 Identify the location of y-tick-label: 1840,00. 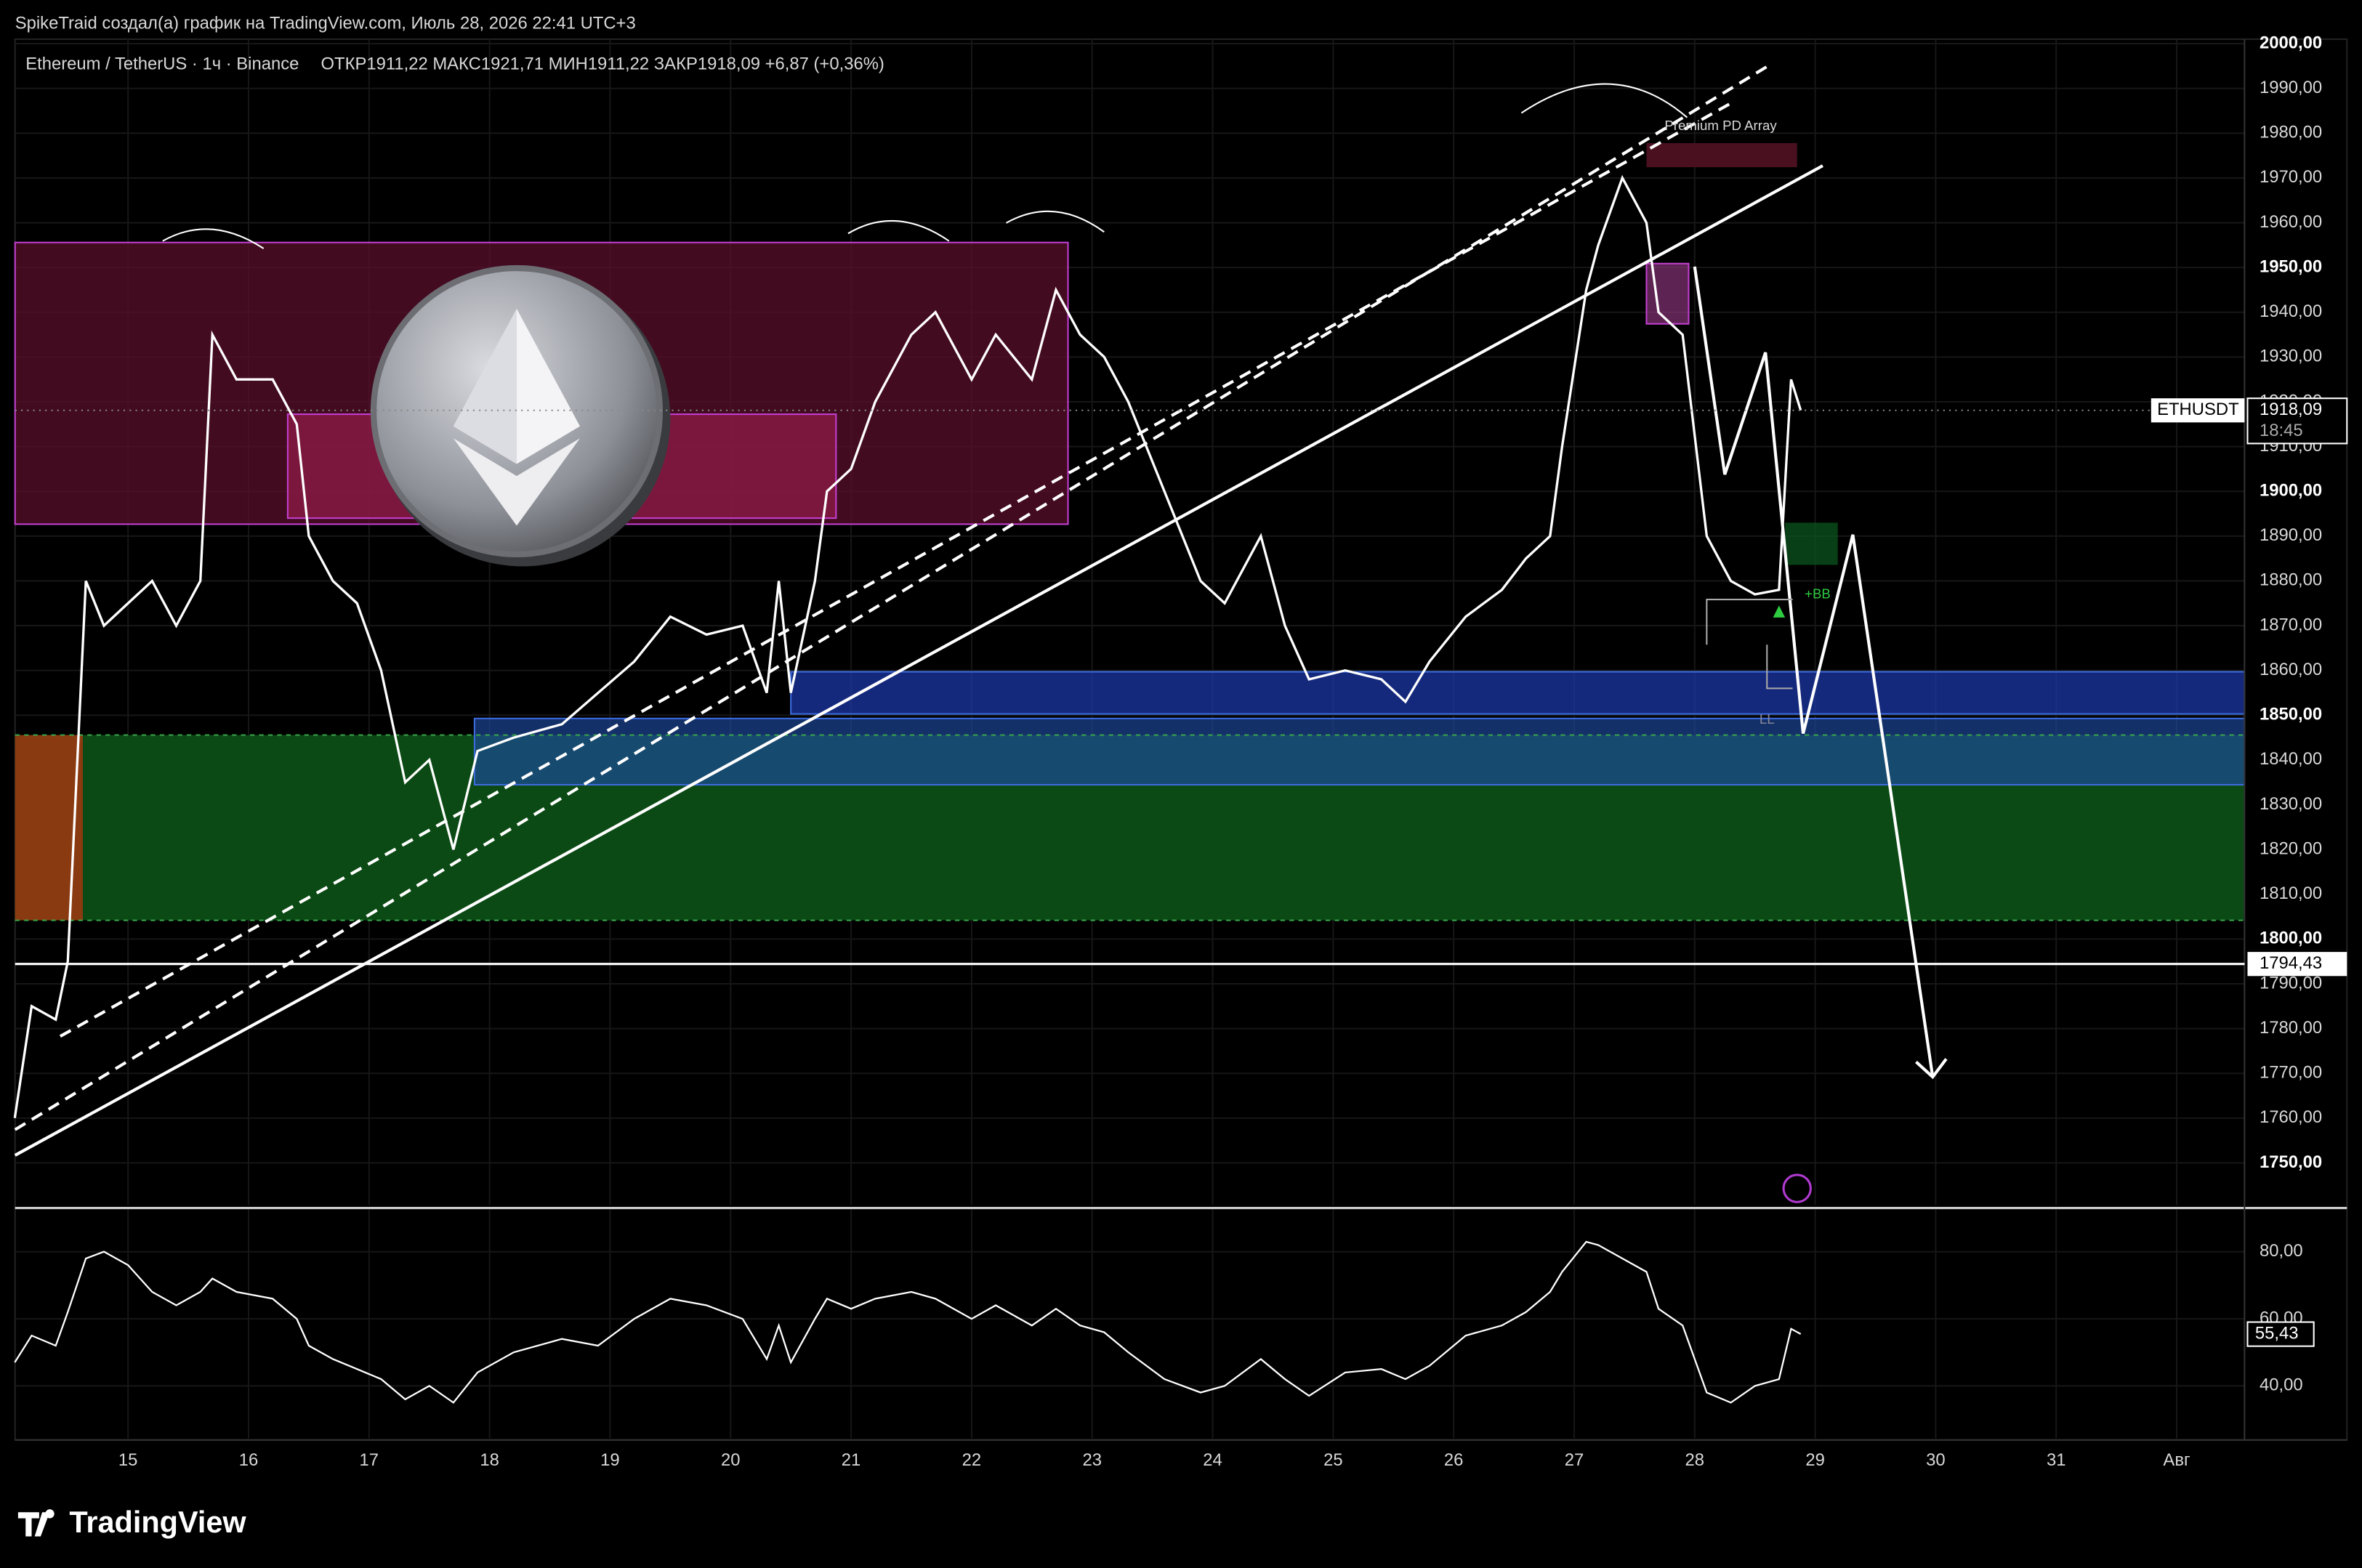
(2291, 759).